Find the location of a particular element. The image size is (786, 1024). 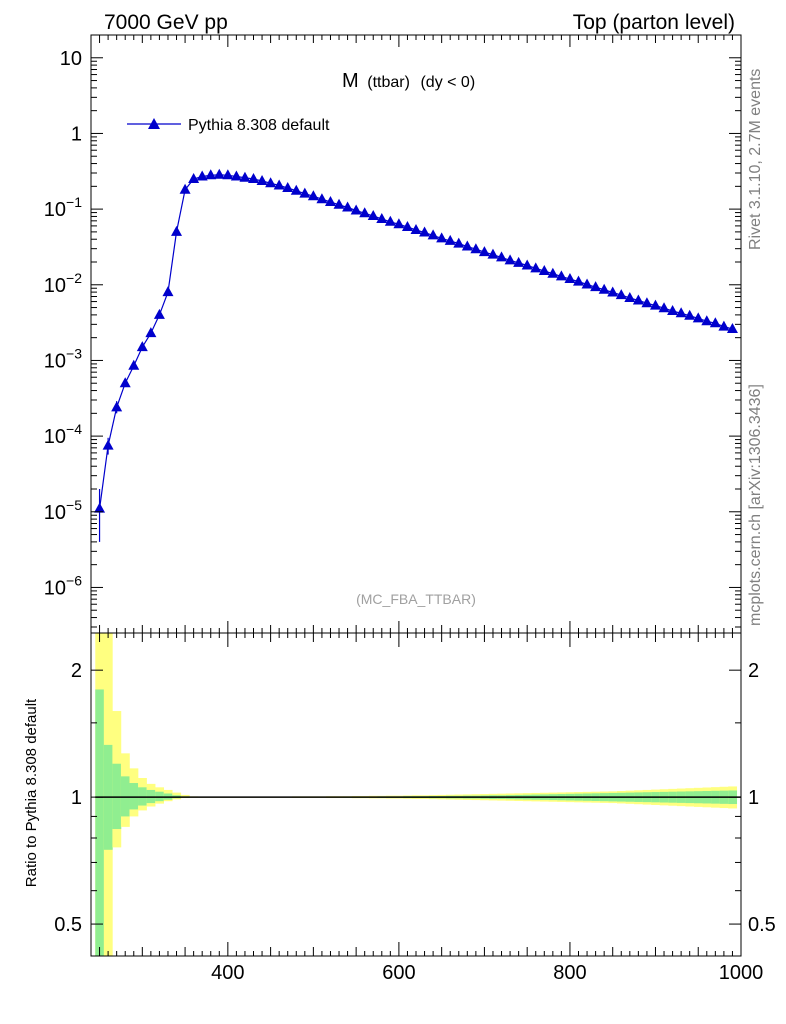

y-tick-label: 10⁻² is located at coordinates (63, 283).